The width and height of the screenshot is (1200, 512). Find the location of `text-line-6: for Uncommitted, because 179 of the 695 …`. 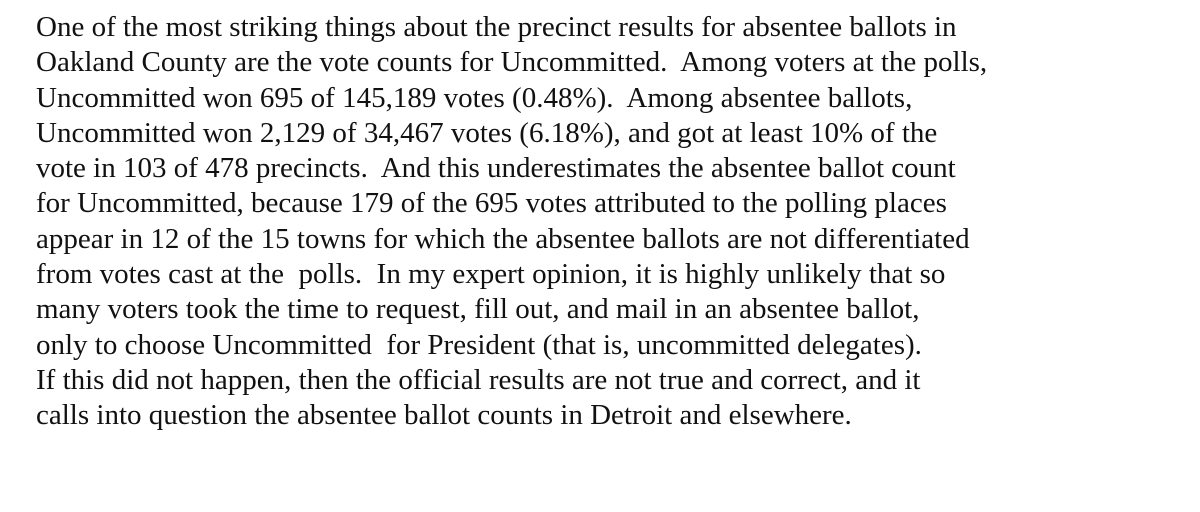

text-line-6: for Uncommitted, because 179 of the 695 … is located at coordinates (491, 203).